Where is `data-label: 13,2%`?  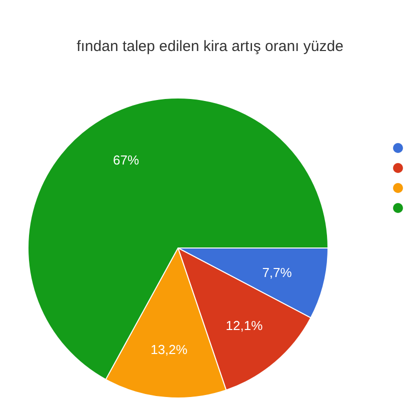
data-label: 13,2% is located at coordinates (169, 350).